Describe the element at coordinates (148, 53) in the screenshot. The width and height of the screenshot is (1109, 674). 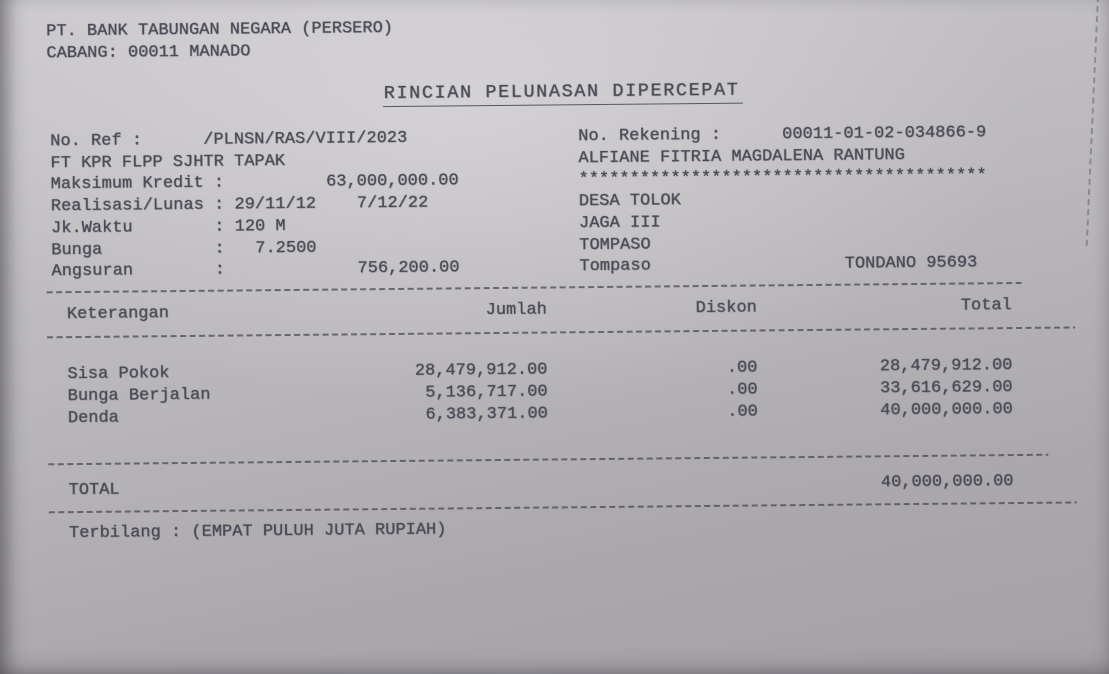
I see `branch-line: CABANG: 00011 MANADO` at that location.